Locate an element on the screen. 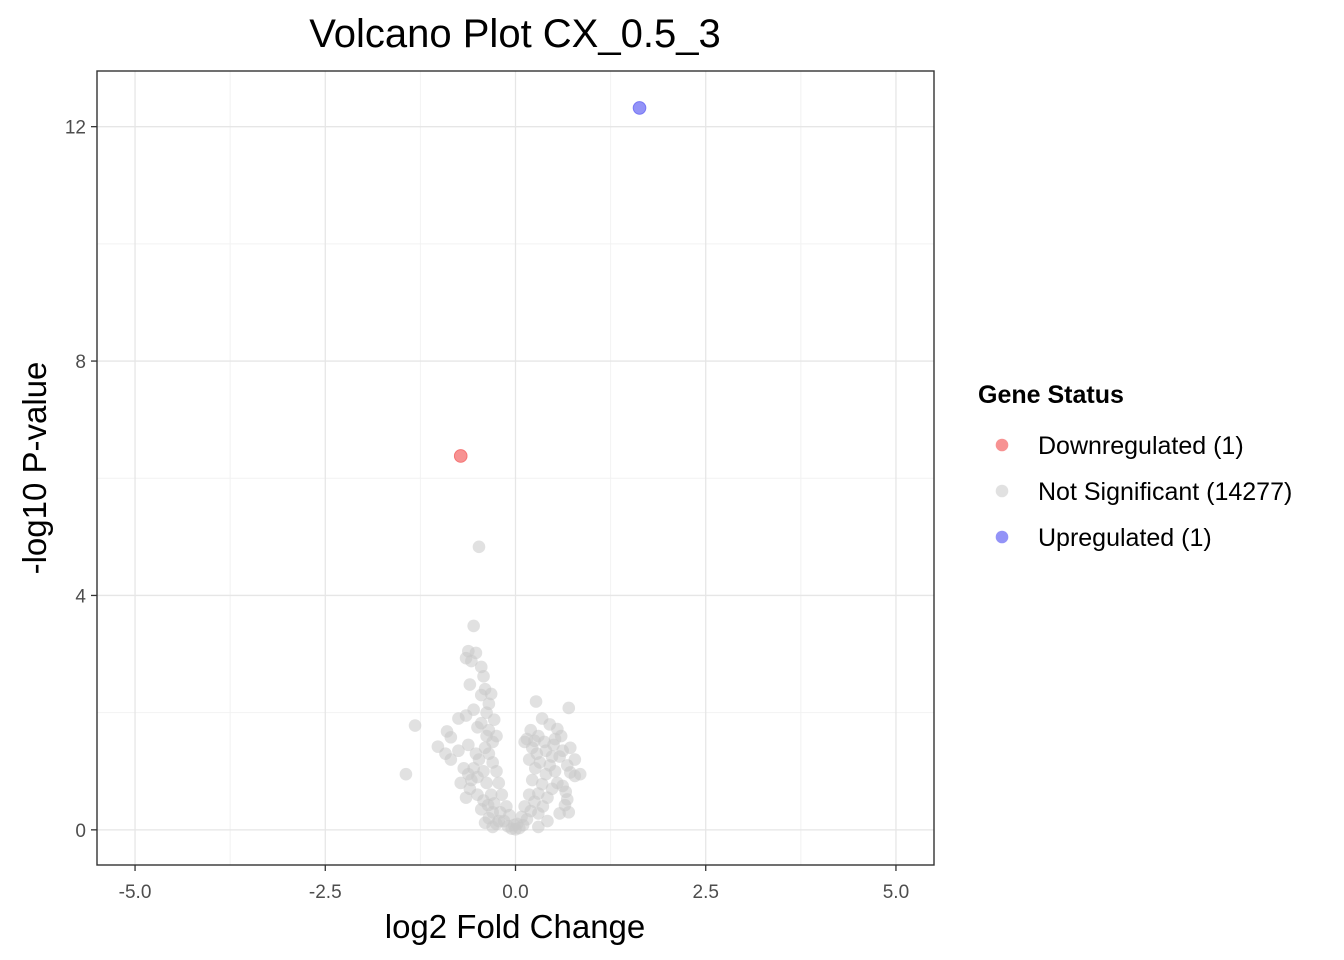  x-tick-label: 0.0 is located at coordinates (515, 892).